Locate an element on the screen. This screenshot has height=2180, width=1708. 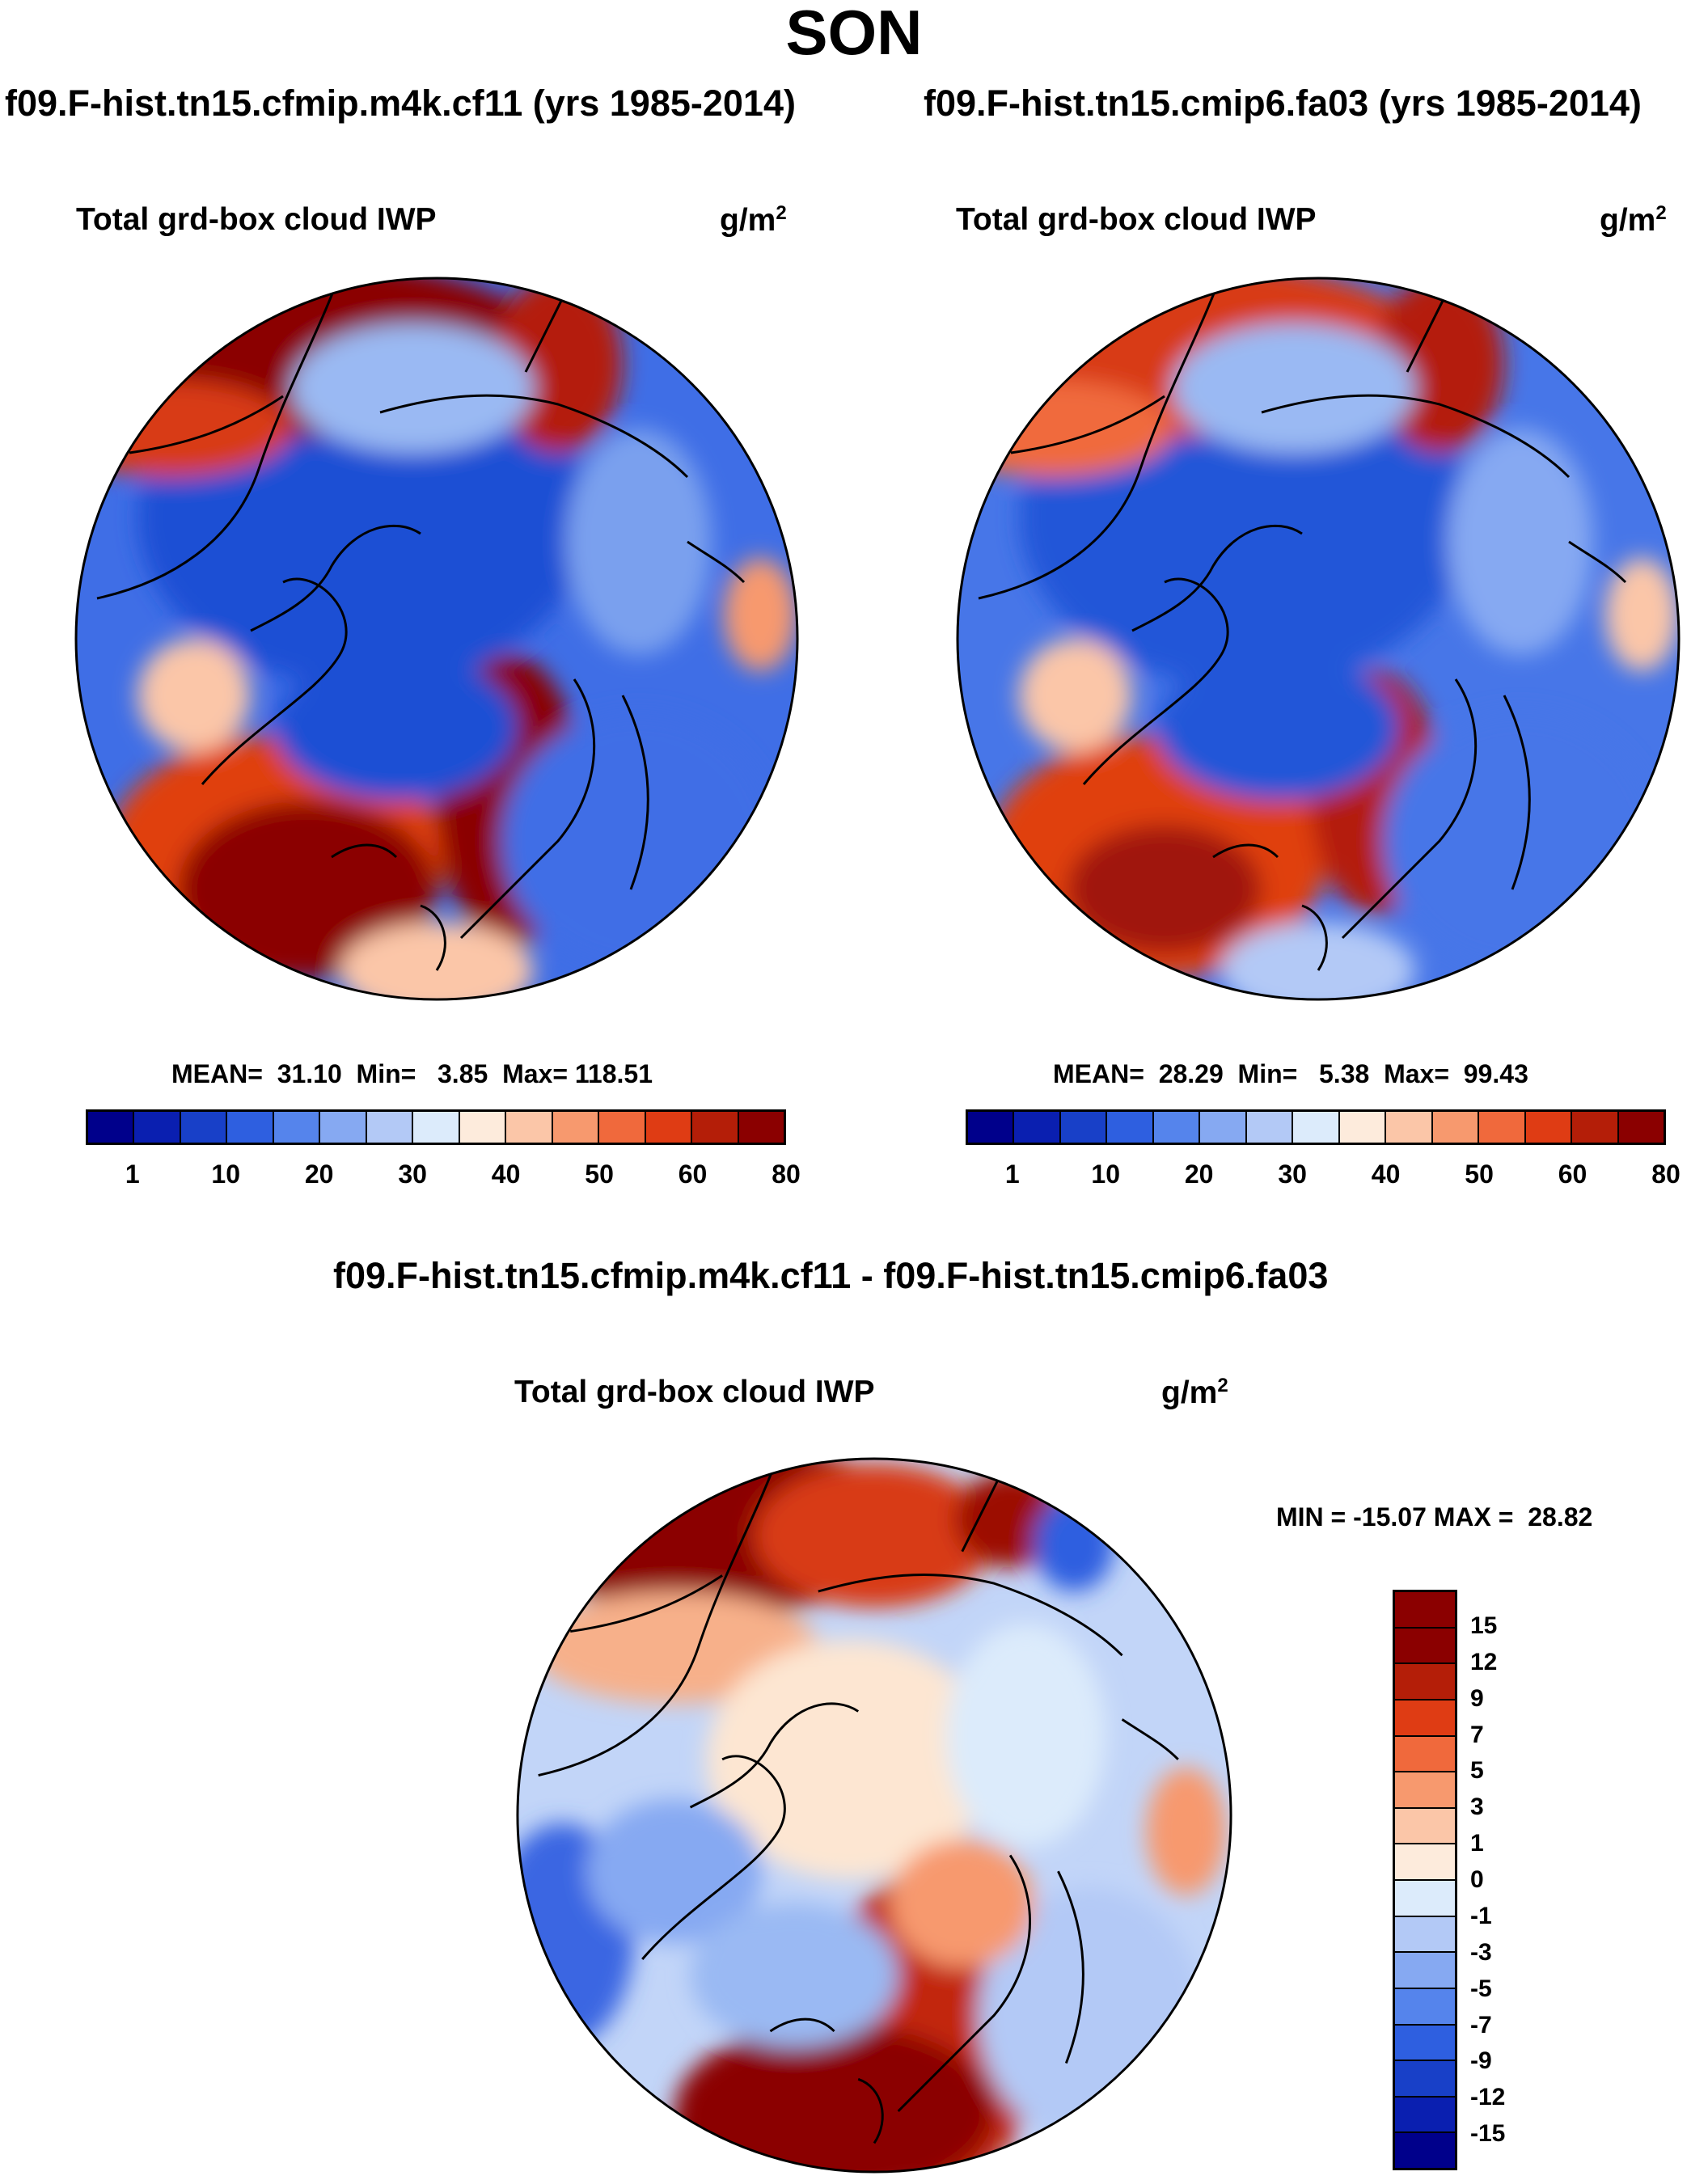
diff-variable-title: Total grd-box cloud IWP is located at coordinates (694, 1392).